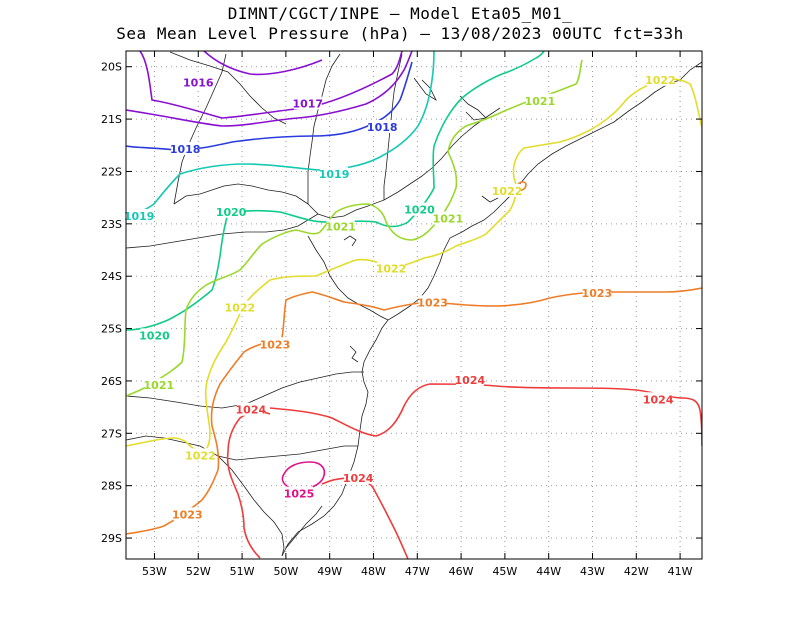 The image size is (800, 618). What do you see at coordinates (461, 571) in the screenshot?
I see `x-tick-label: 46W` at bounding box center [461, 571].